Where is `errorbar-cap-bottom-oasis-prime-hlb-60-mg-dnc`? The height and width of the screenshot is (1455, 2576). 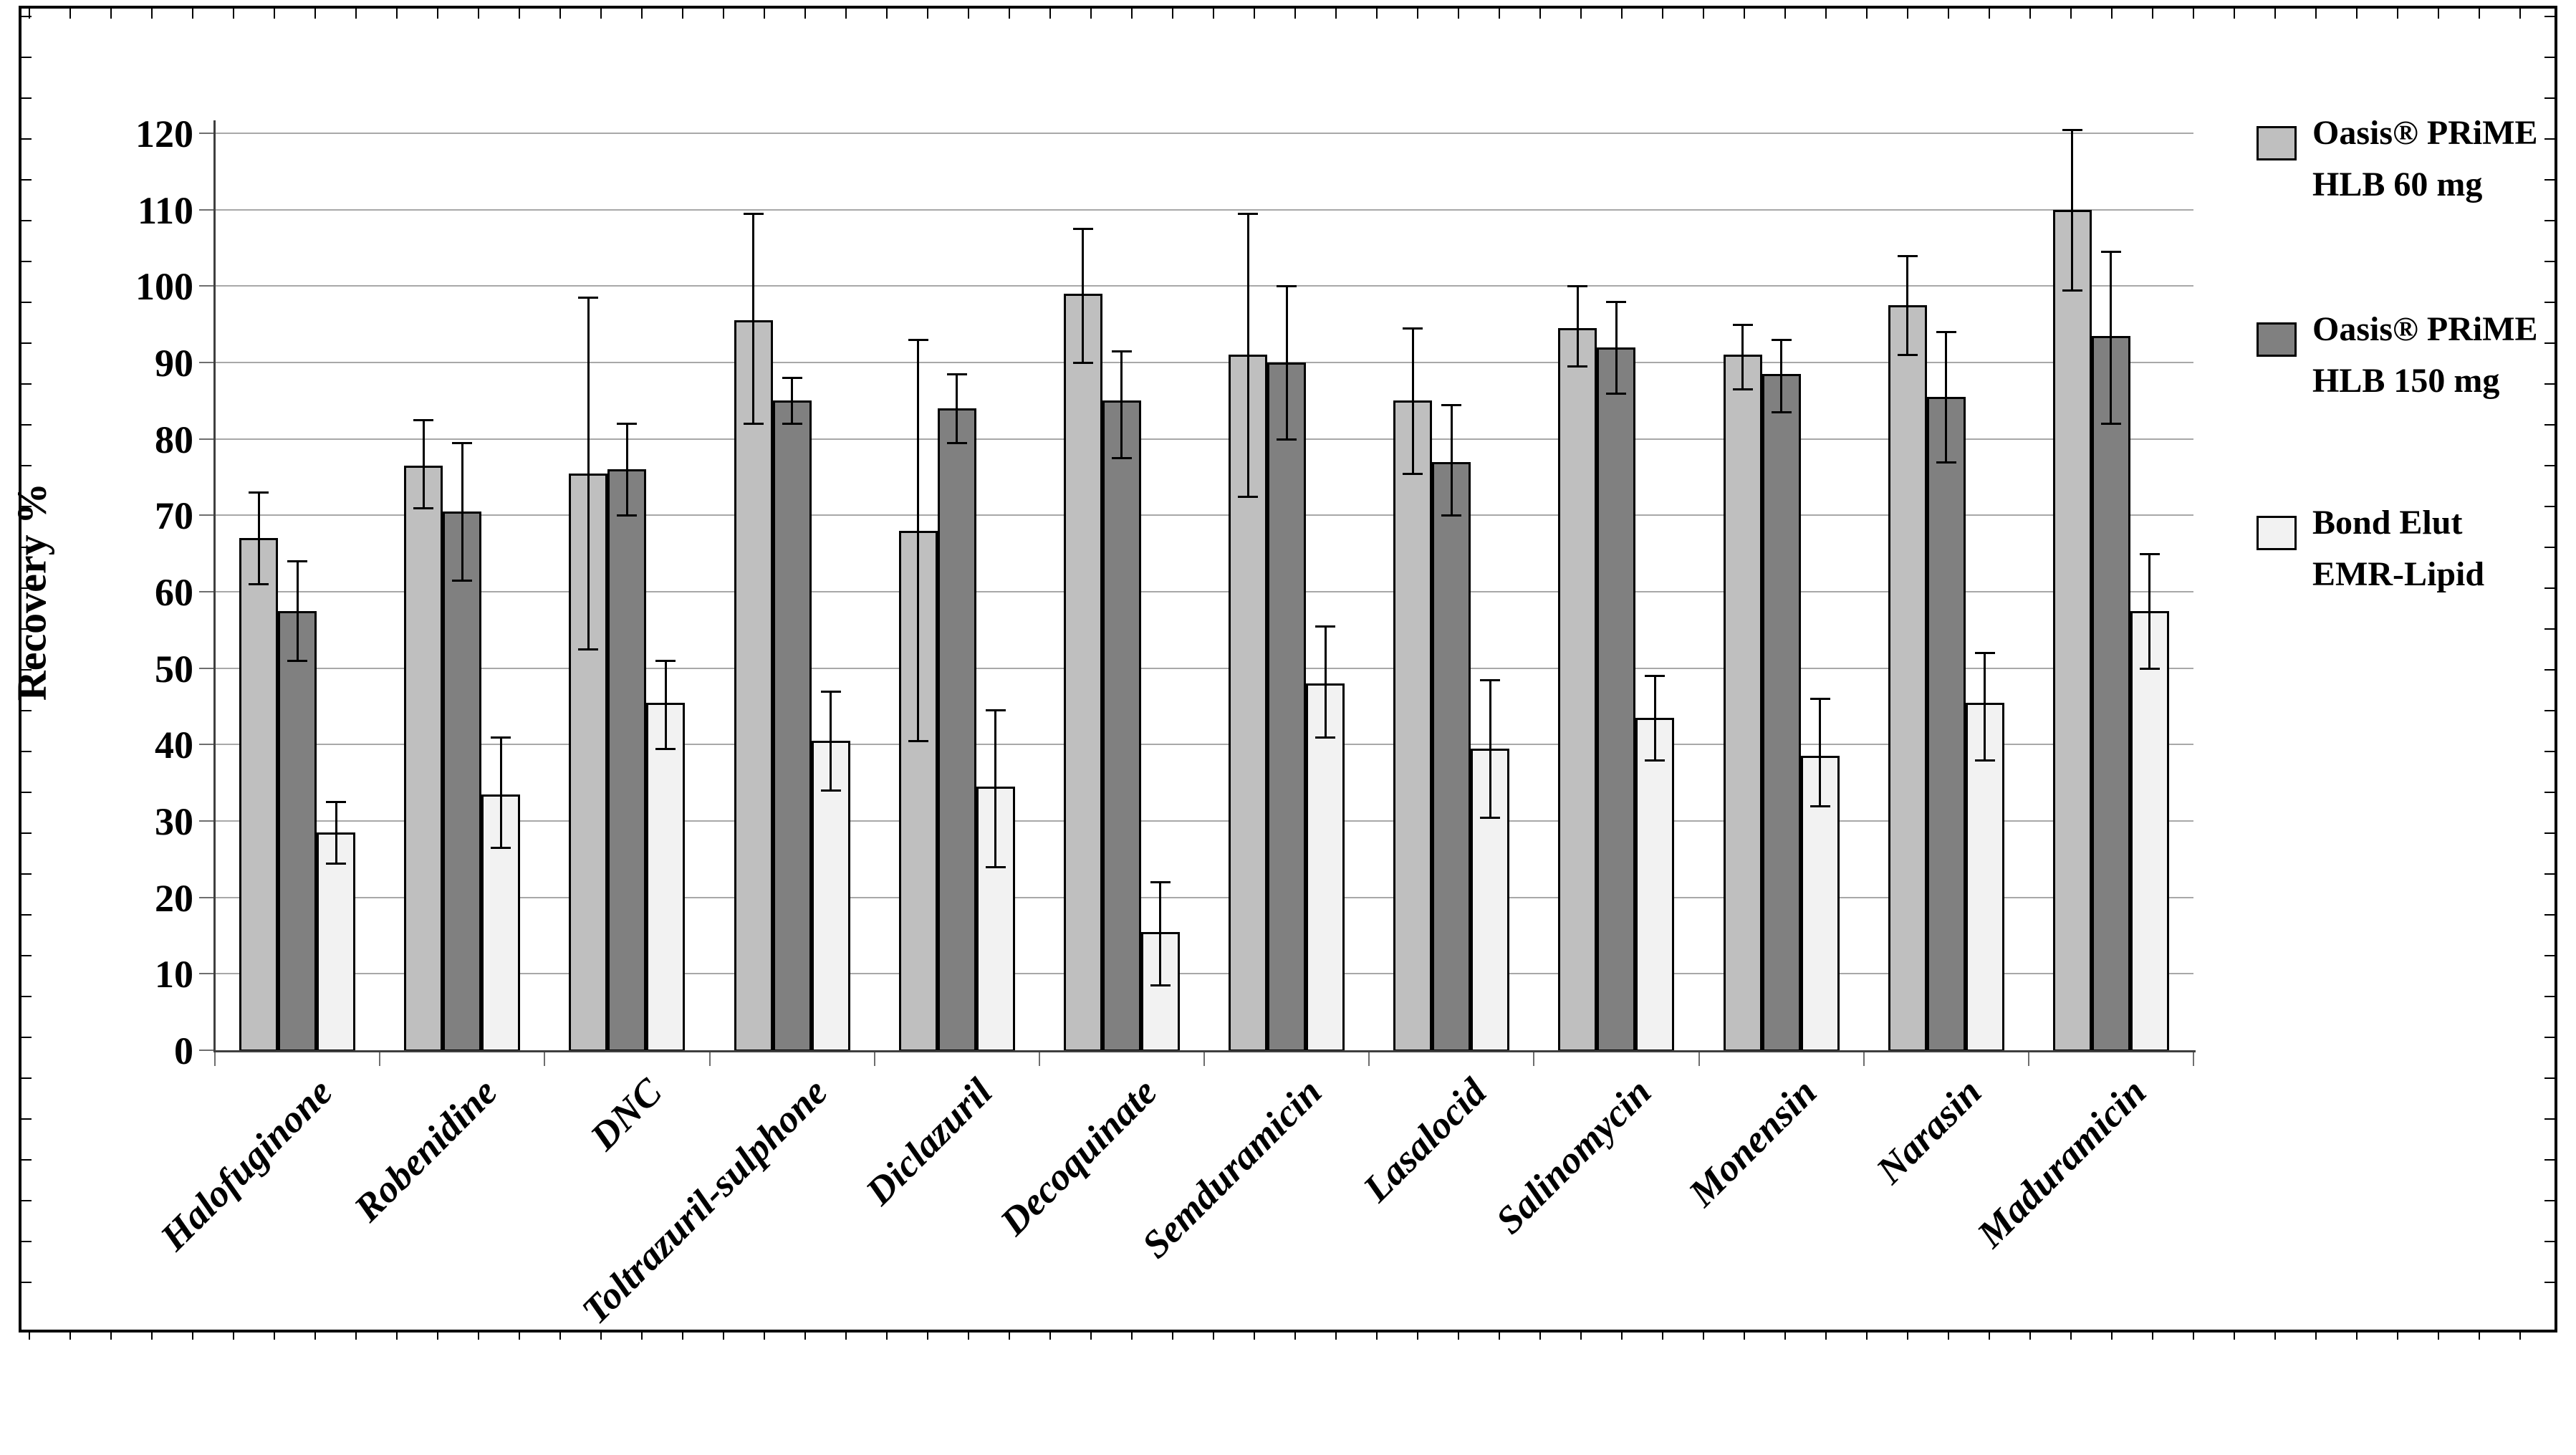 errorbar-cap-bottom-oasis-prime-hlb-60-mg-dnc is located at coordinates (588, 649).